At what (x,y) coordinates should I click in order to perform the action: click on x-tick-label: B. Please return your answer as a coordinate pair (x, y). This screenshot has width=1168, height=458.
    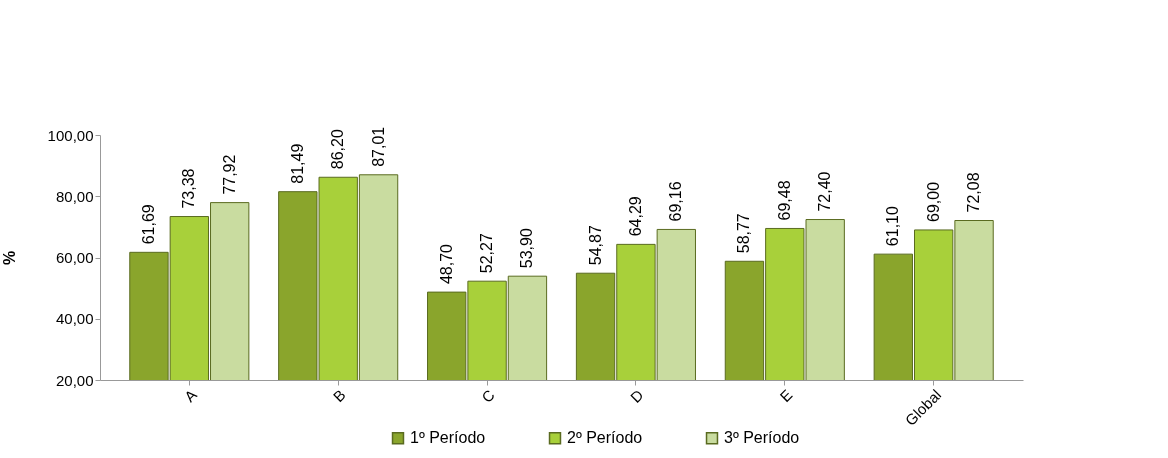
    Looking at the image, I should click on (339, 396).